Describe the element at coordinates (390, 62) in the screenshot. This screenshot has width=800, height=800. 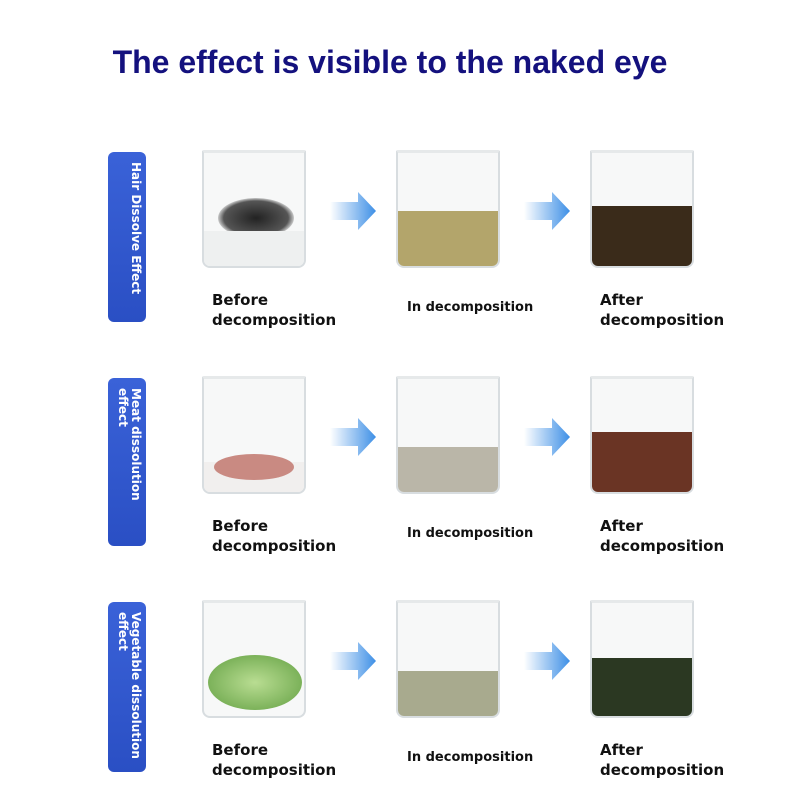
I see `page-title: The effect is visible to the naked eye` at that location.